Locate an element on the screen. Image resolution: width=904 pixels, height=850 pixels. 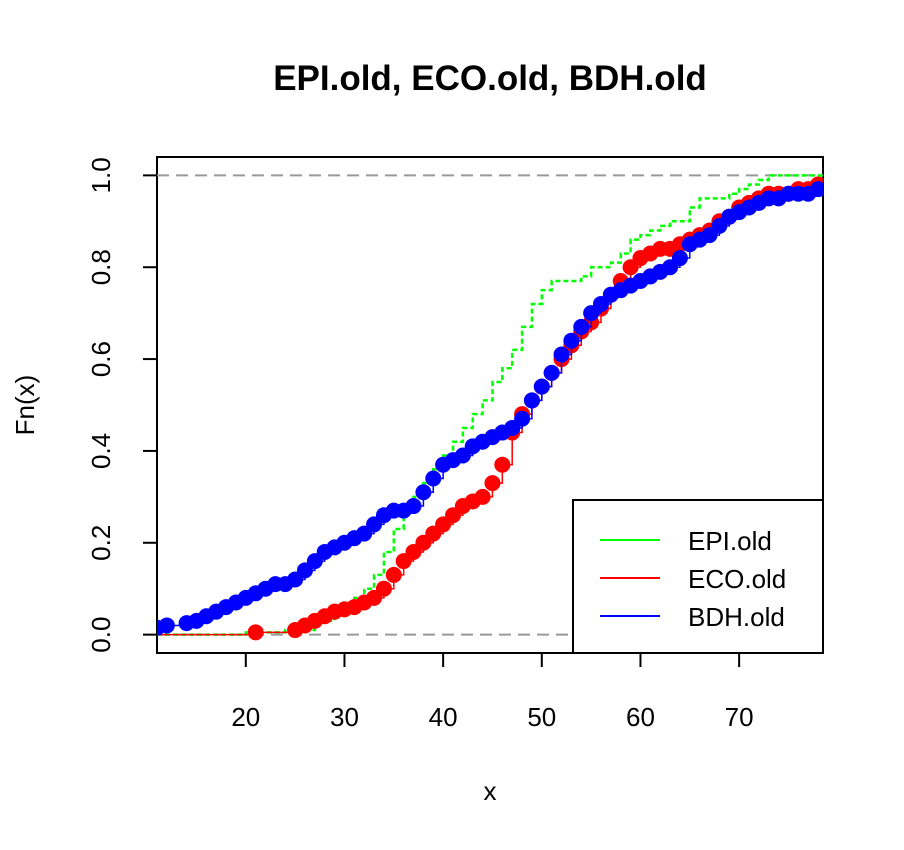
y-tick-label: 0.0 is located at coordinates (101, 635).